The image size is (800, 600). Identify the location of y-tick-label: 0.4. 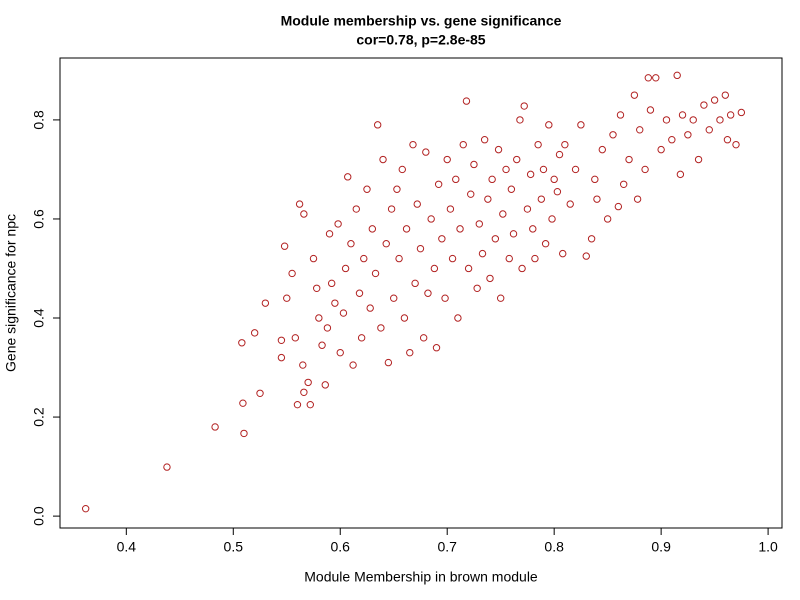
(39, 318).